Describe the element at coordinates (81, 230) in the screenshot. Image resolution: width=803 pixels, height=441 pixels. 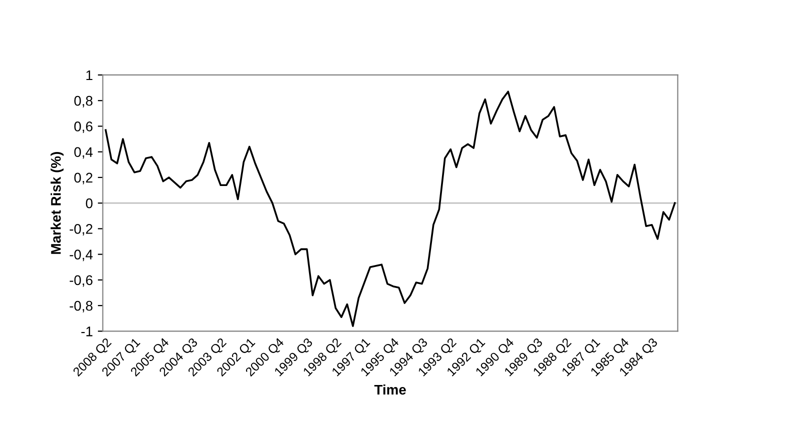
I see `y-tick-label: -0,2` at that location.